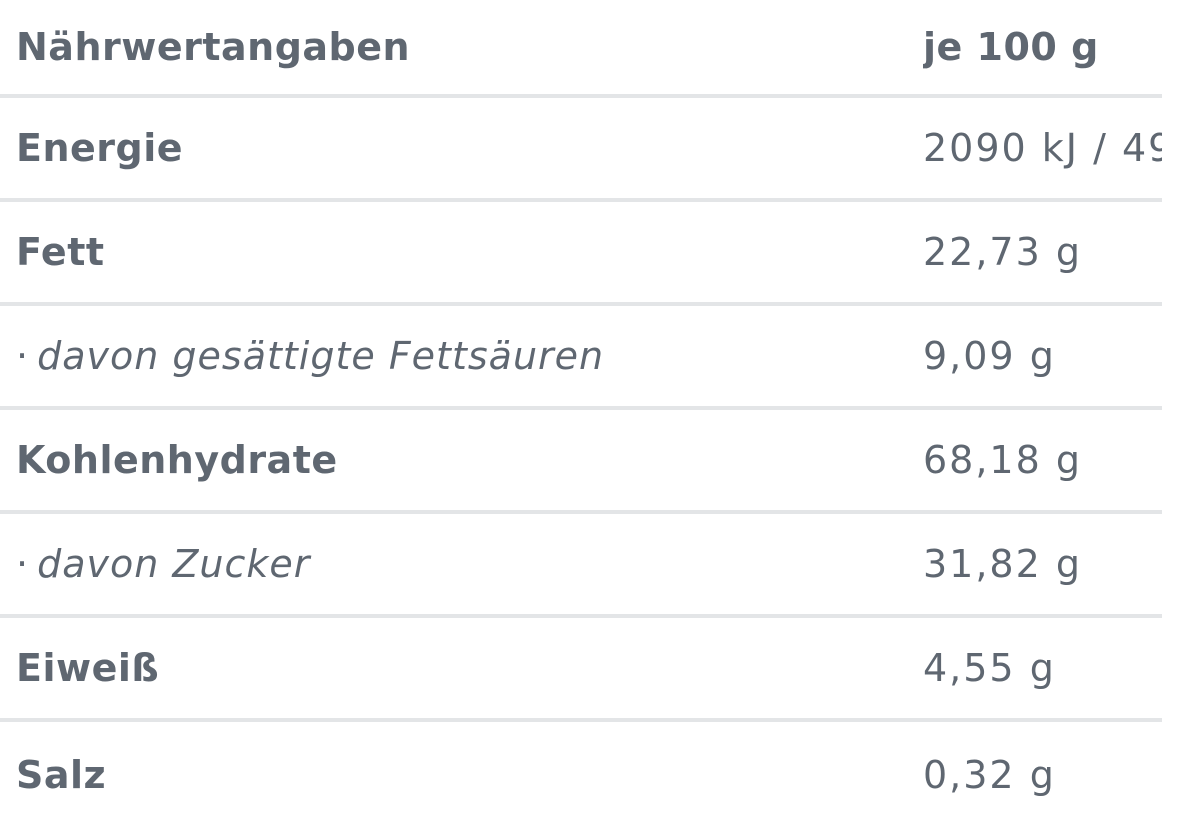 This screenshot has height=827, width=1180. I want to click on row-value: 0,32 g, so click(989, 774).